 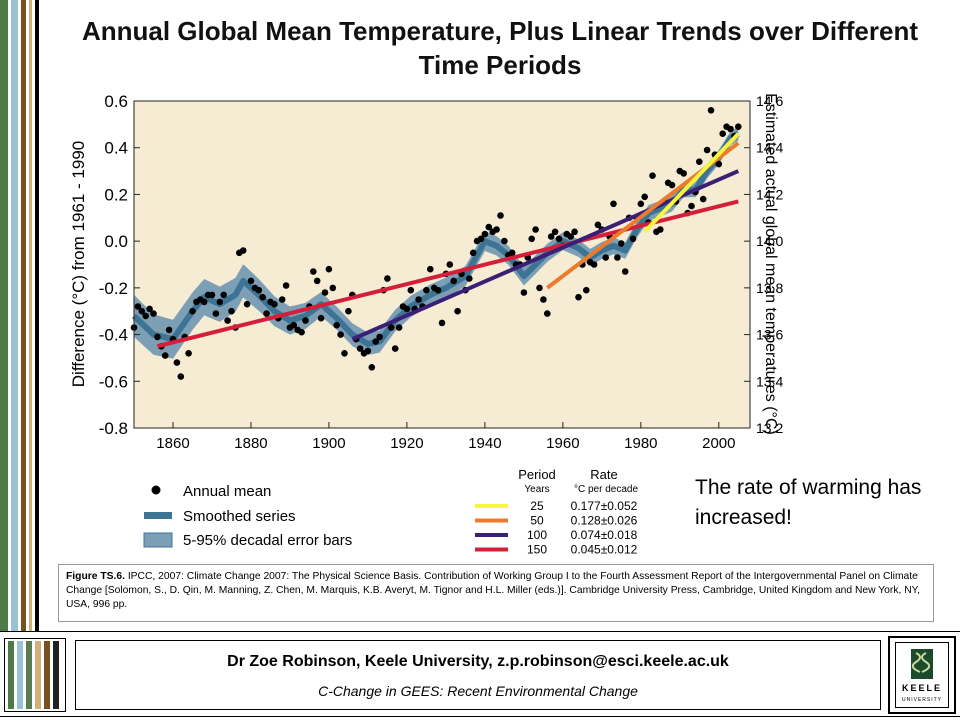 What do you see at coordinates (604, 550) in the screenshot?
I see `table-rate: 0.045±0.012` at bounding box center [604, 550].